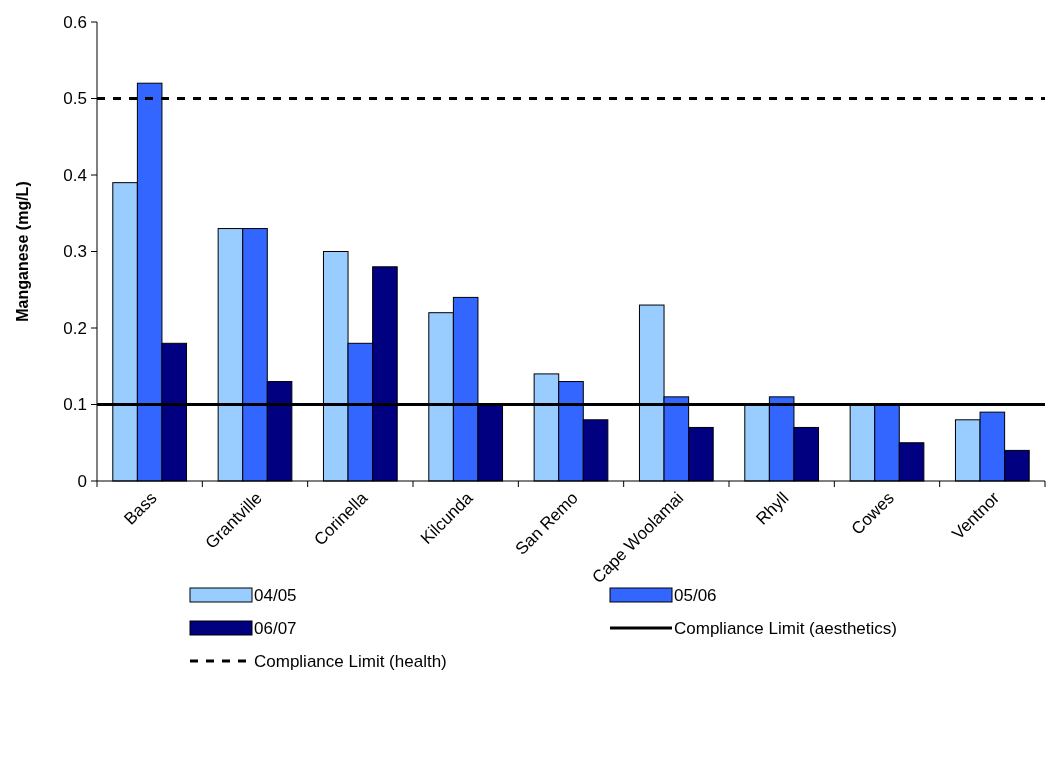 The image size is (1051, 771). Describe the element at coordinates (75, 22) in the screenshot. I see `y-tick-label: 0.6` at that location.